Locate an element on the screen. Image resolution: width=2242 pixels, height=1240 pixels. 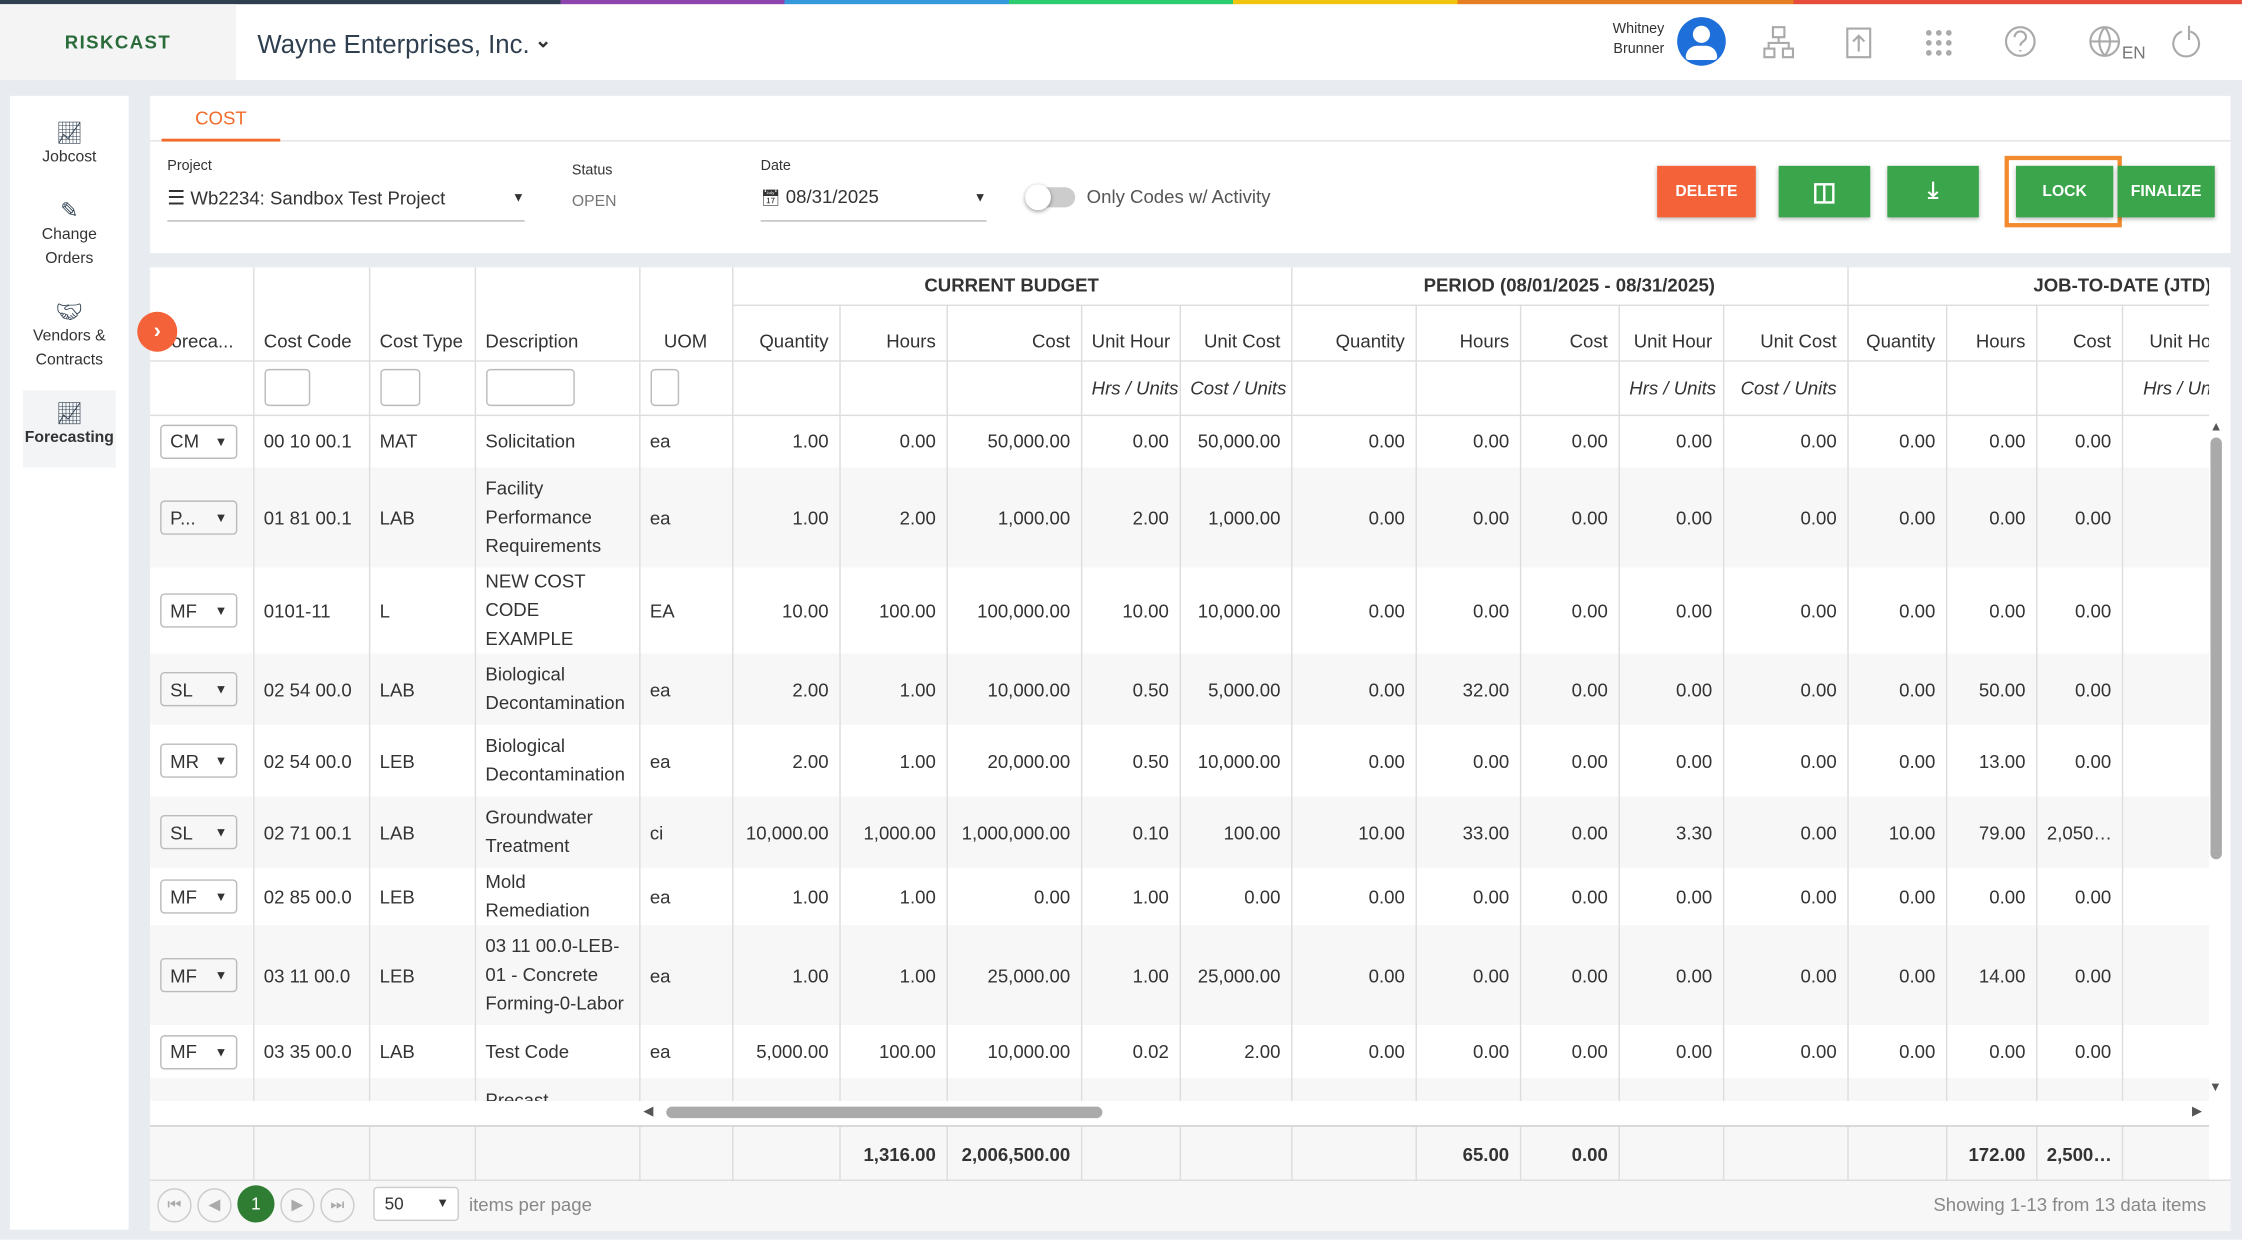
data-cell: 10.00 is located at coordinates (1354, 832).